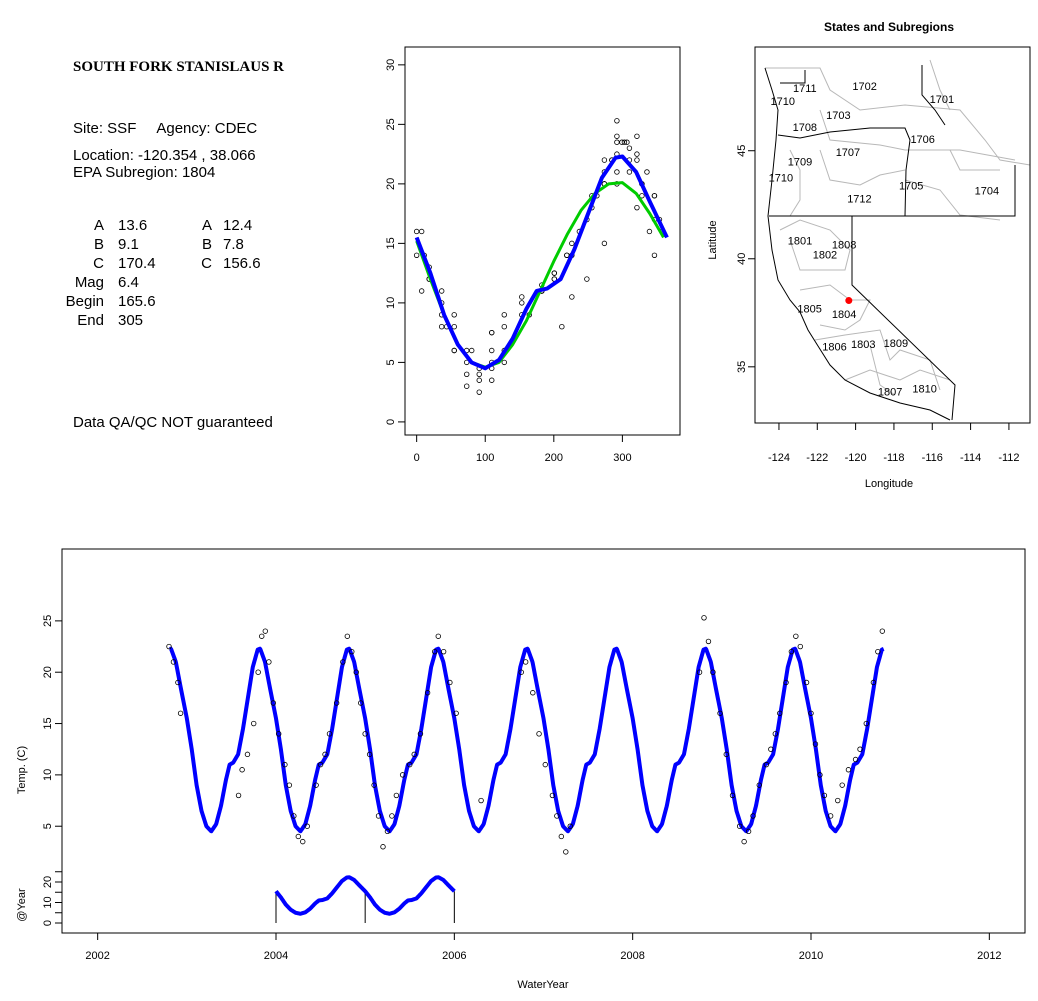  I want to click on x-tick-label: 2012, so click(989, 956).